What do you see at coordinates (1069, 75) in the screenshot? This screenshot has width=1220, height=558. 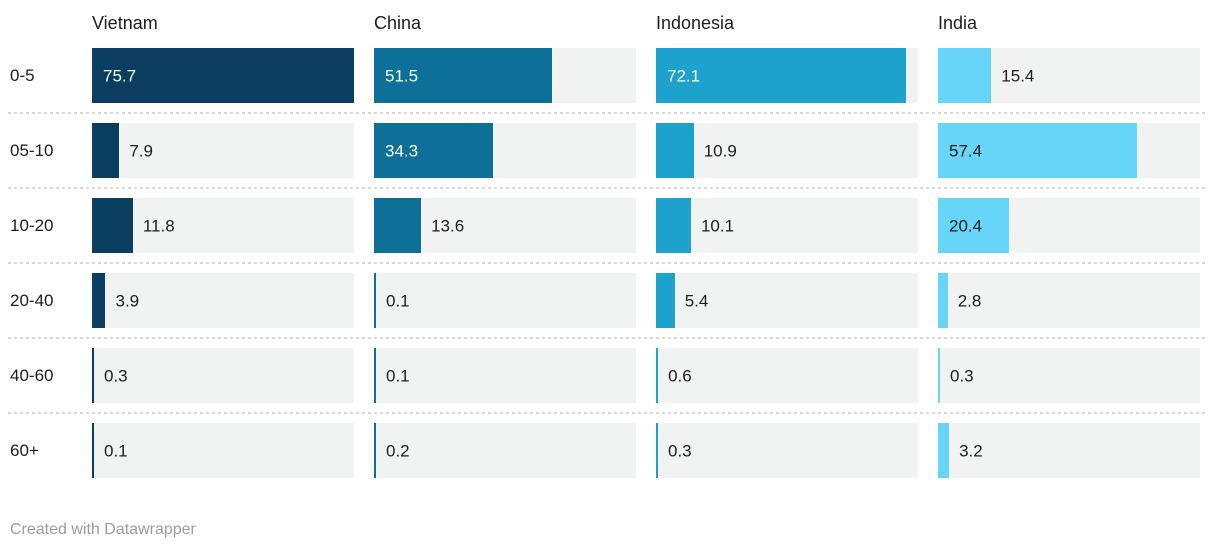 I see `bar-track-india: 15.4` at bounding box center [1069, 75].